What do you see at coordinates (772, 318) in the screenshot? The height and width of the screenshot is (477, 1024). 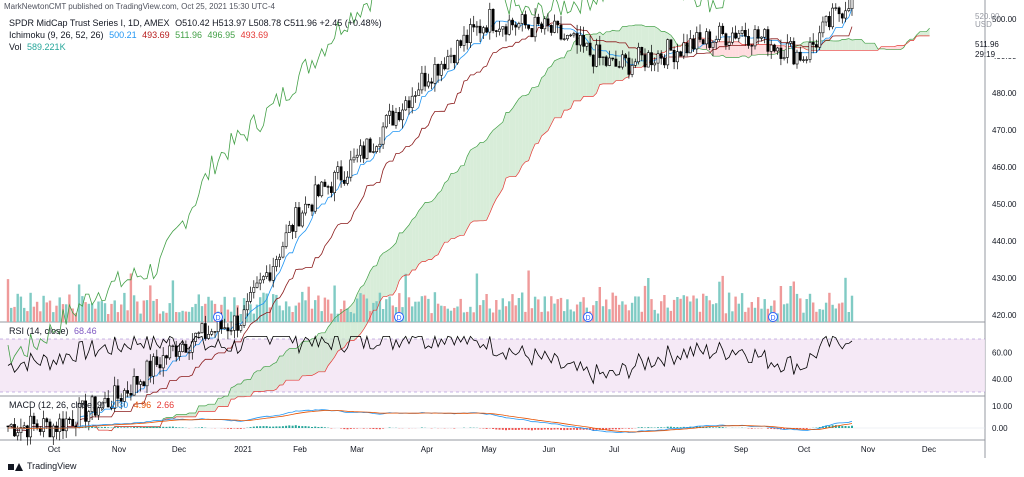 I see `dividend-marker-label: D` at bounding box center [772, 318].